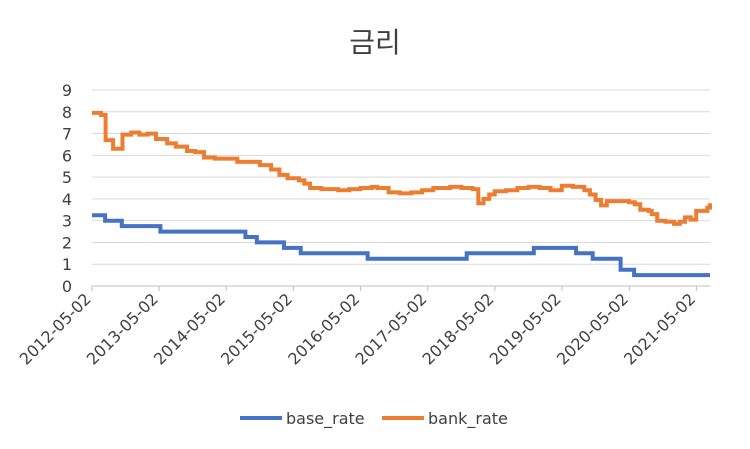 The image size is (750, 449). What do you see at coordinates (67, 264) in the screenshot?
I see `y-tick-label: 1` at bounding box center [67, 264].